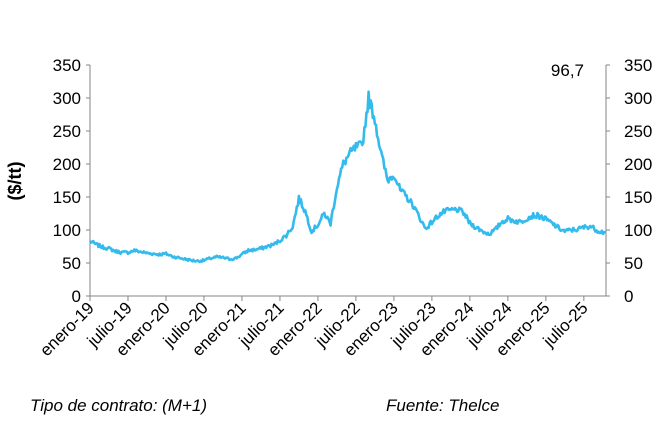  What do you see at coordinates (15, 181) in the screenshot?
I see `y-axis-label: ($/tt)` at bounding box center [15, 181].